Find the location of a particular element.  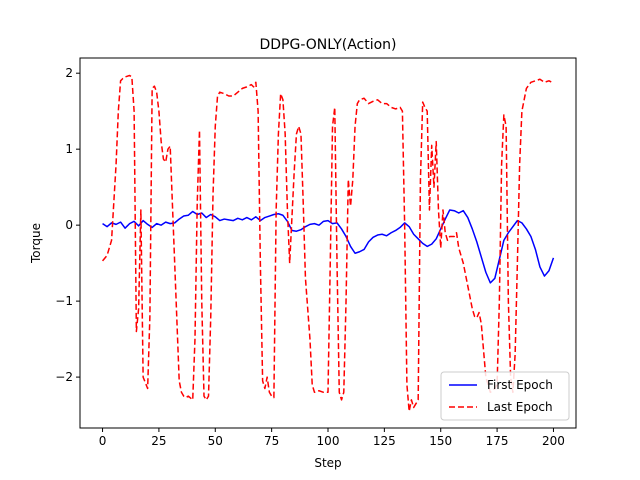

legend-label-last-epoch: Last Epoch is located at coordinates (520, 407).